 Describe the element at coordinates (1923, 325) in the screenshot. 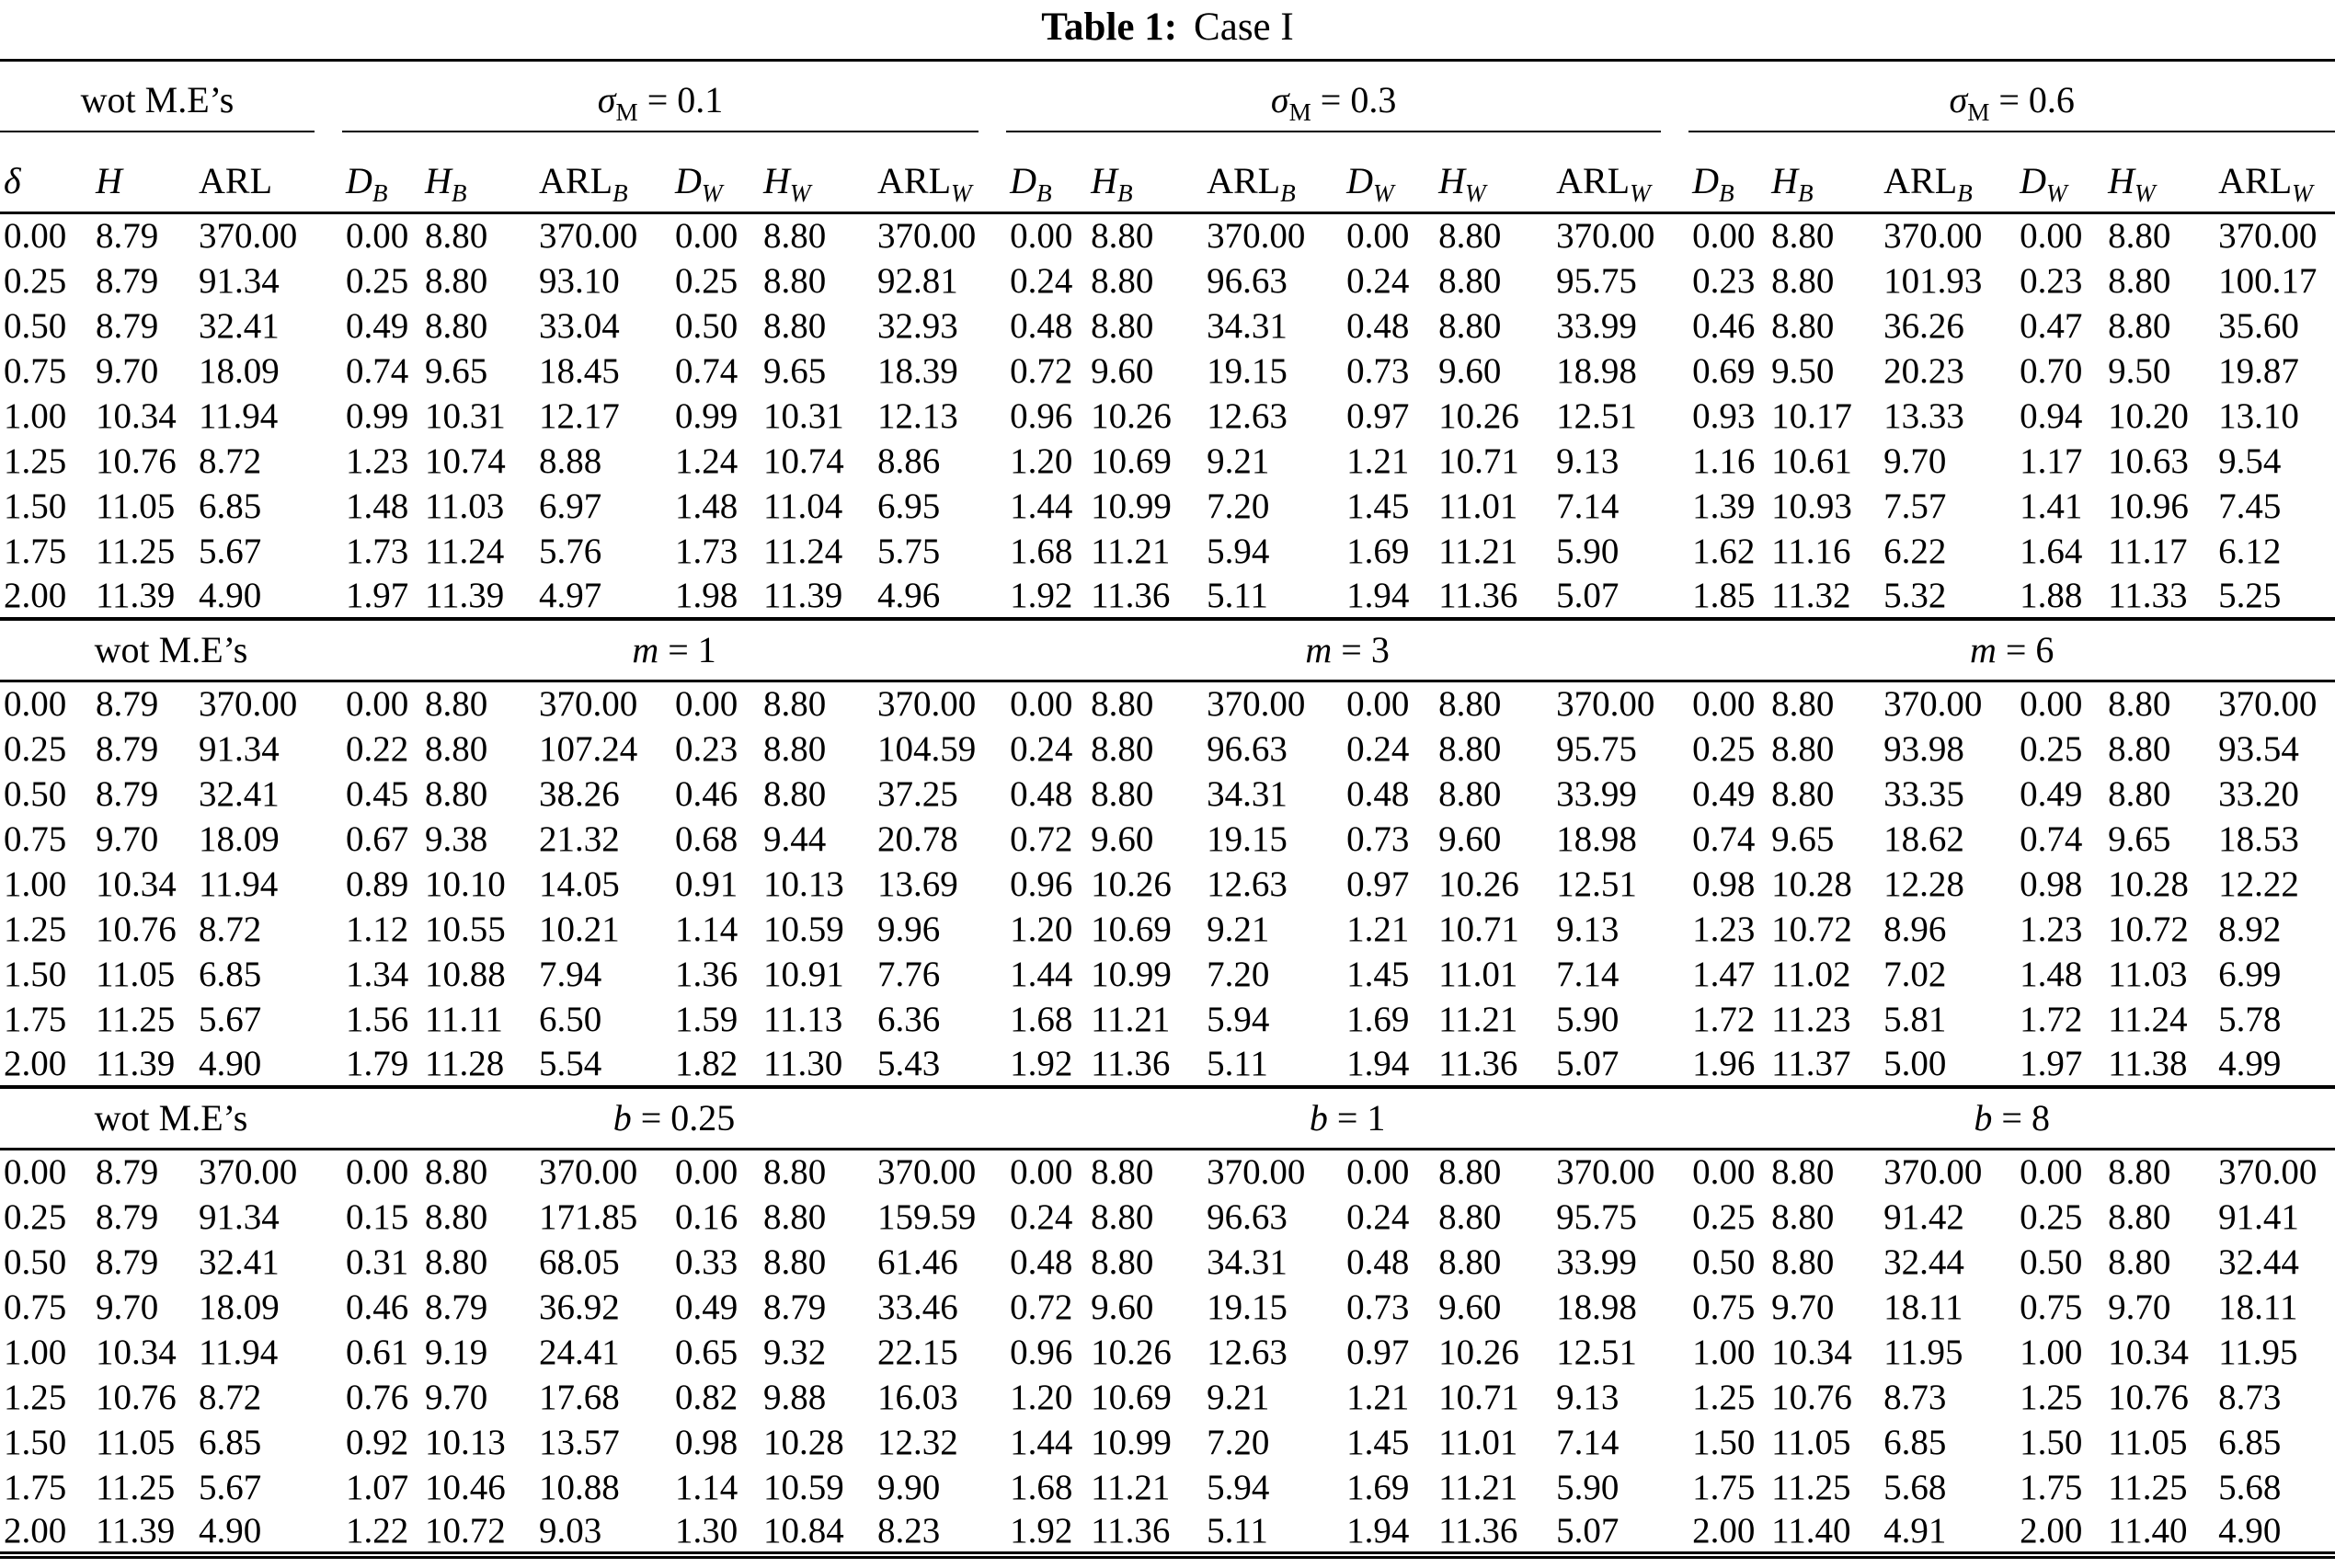

I see `table-cell: 36.26` at that location.